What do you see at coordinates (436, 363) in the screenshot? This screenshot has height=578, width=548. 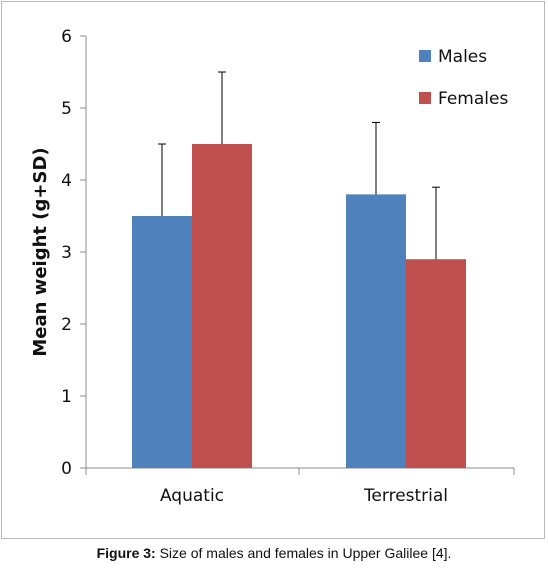 I see `bar-females-terrestrial` at bounding box center [436, 363].